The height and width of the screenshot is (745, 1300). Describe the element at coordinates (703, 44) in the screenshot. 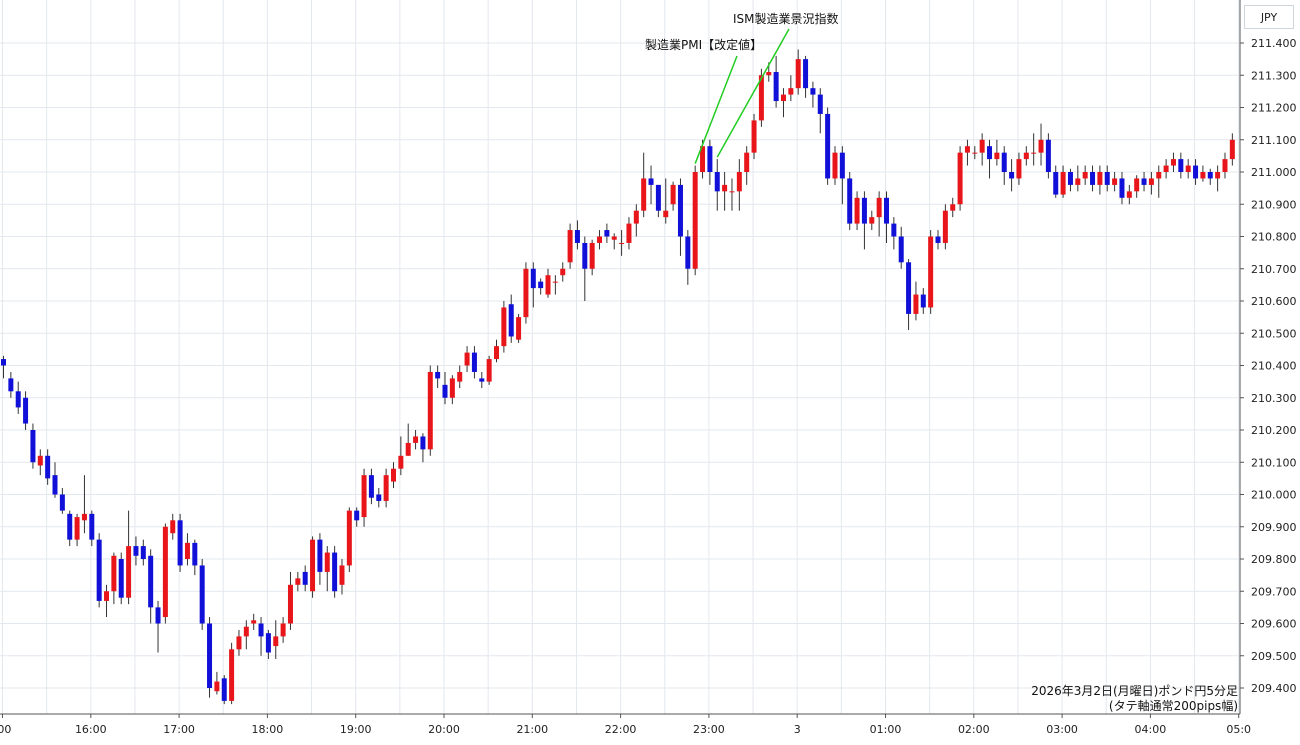

I see `annotation-label-pmi: 製造業PMI【改定値】` at that location.